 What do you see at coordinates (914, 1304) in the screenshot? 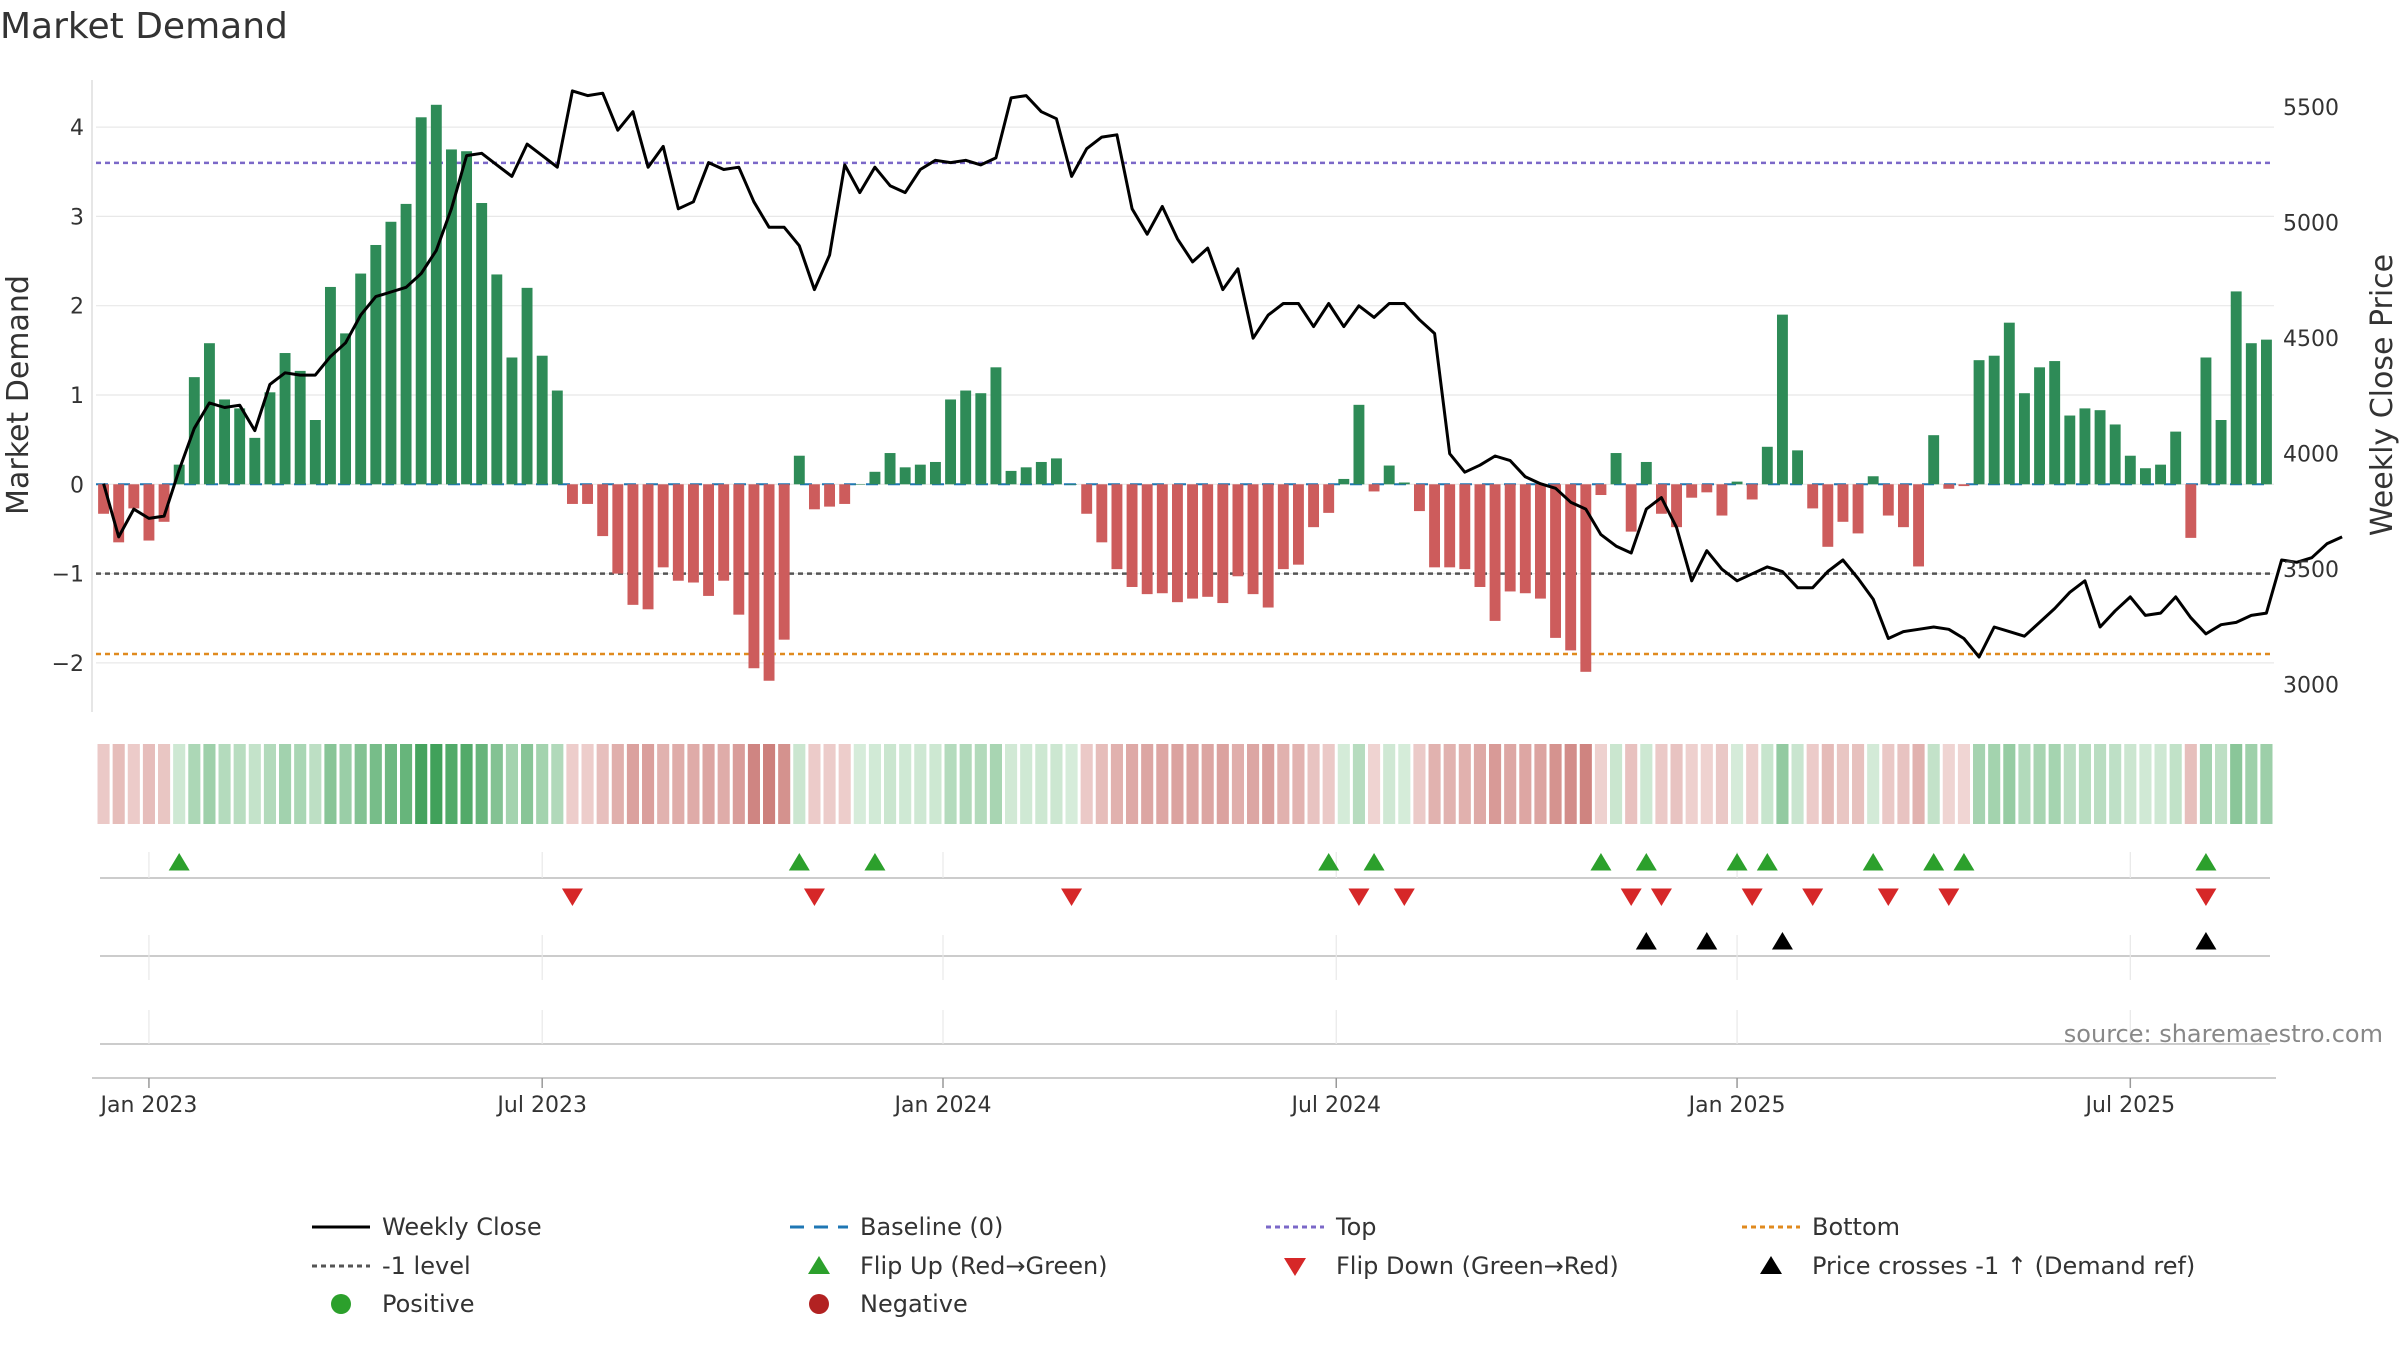
I see `legend-label: Negative` at bounding box center [914, 1304].